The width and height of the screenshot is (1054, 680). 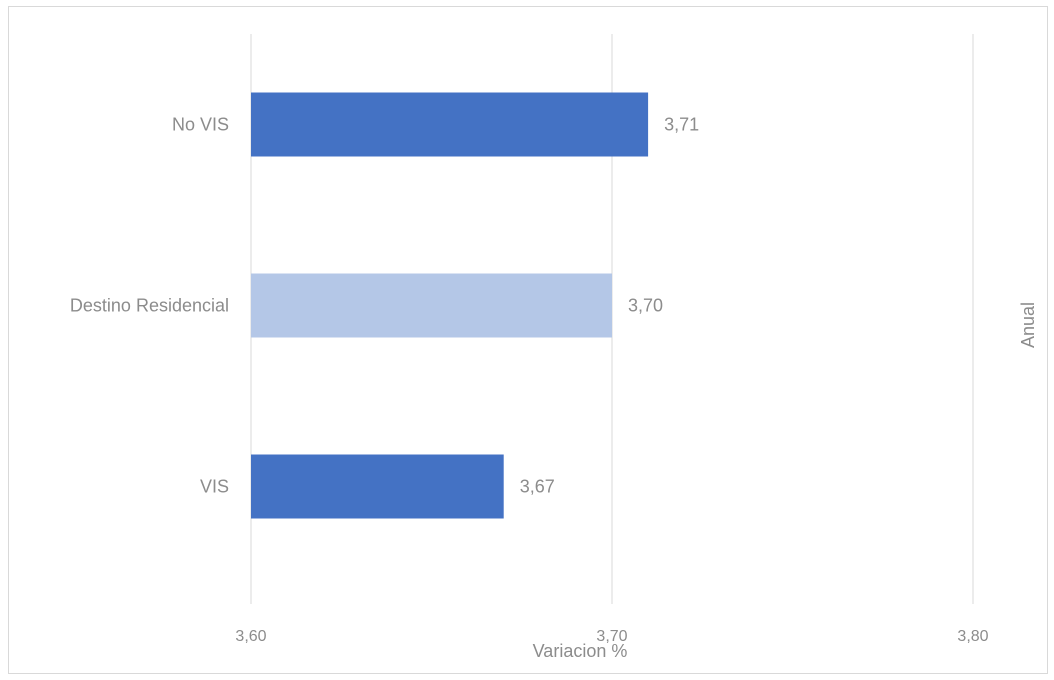 I want to click on data-label: 3,70, so click(x=645, y=306).